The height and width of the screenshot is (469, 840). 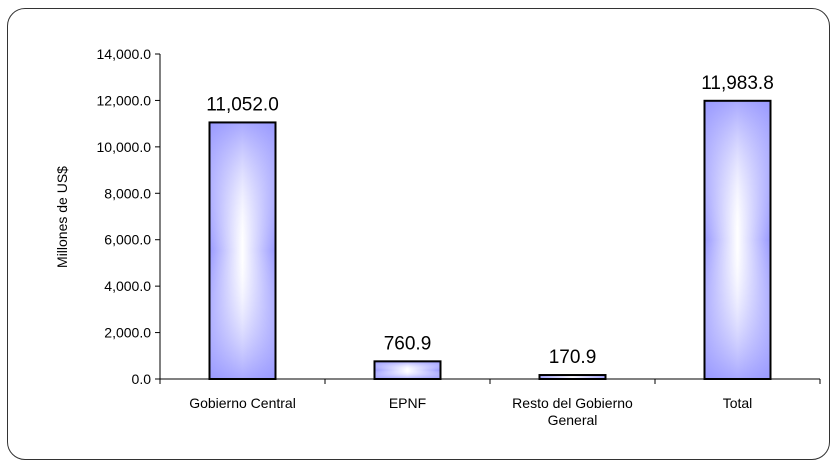 I want to click on data-label: 11,052.0, so click(x=242, y=104).